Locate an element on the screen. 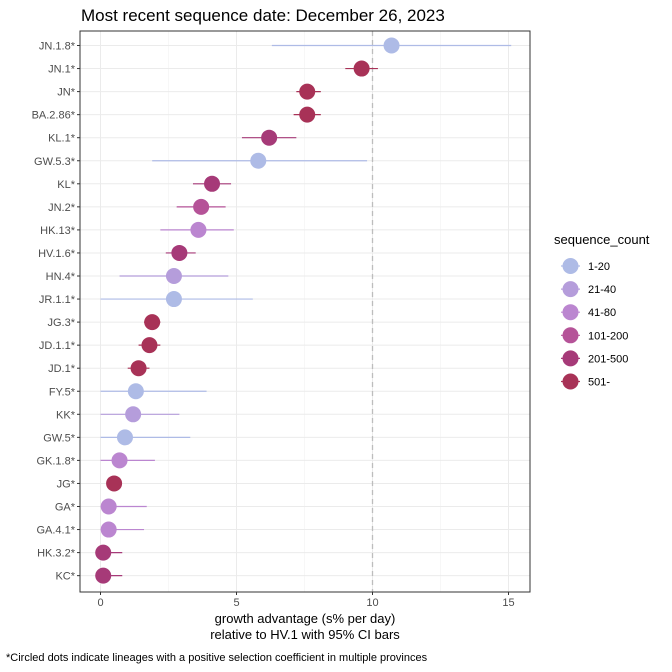 The height and width of the screenshot is (672, 672). x-tick-label: 10 is located at coordinates (372, 603).